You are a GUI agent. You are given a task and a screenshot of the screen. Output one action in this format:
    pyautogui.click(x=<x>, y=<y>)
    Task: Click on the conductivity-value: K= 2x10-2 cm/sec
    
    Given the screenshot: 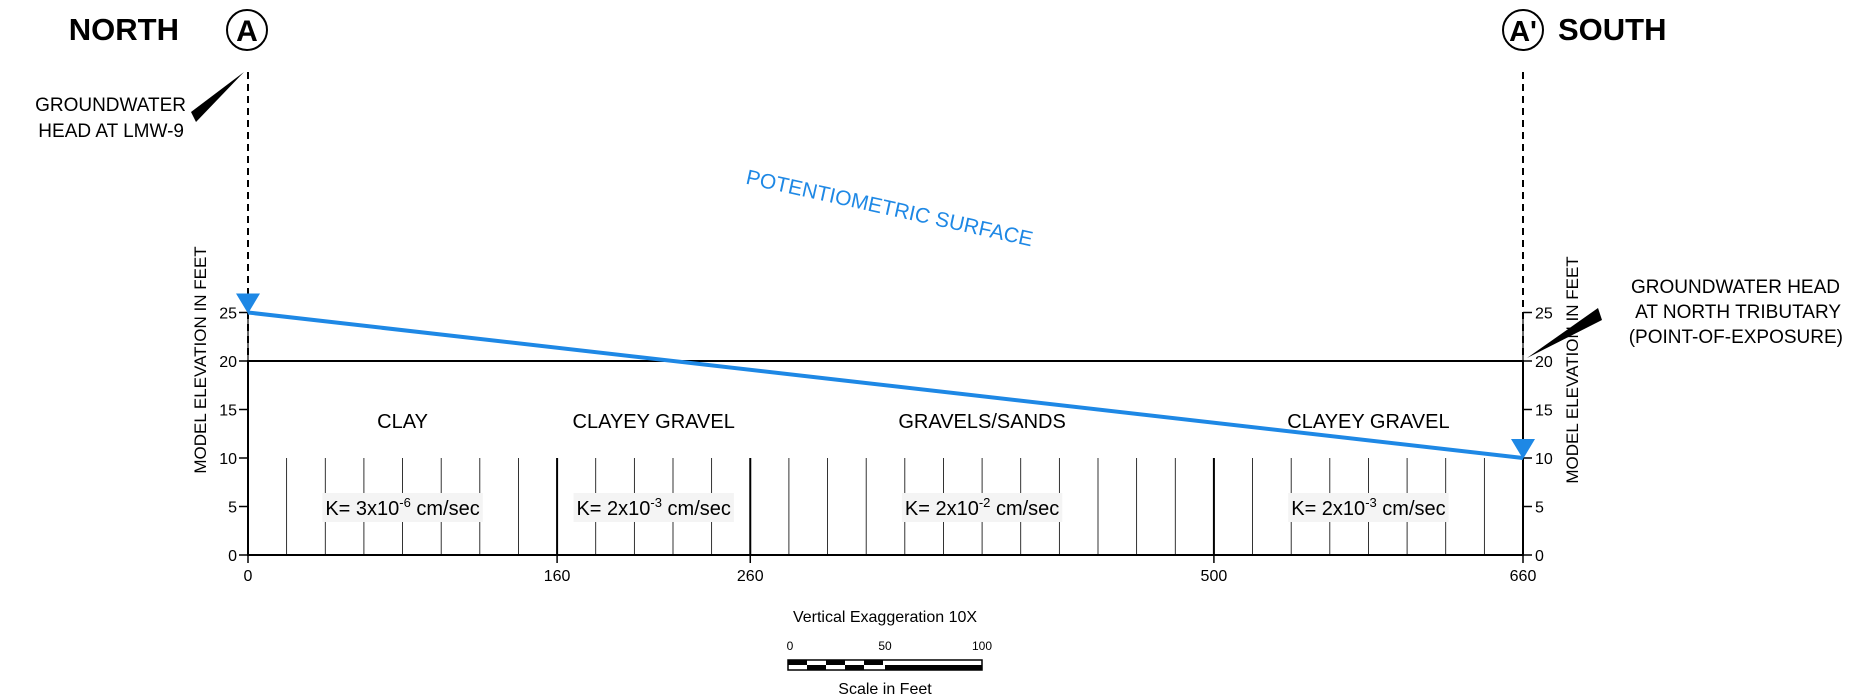 What is the action you would take?
    pyautogui.click(x=982, y=507)
    